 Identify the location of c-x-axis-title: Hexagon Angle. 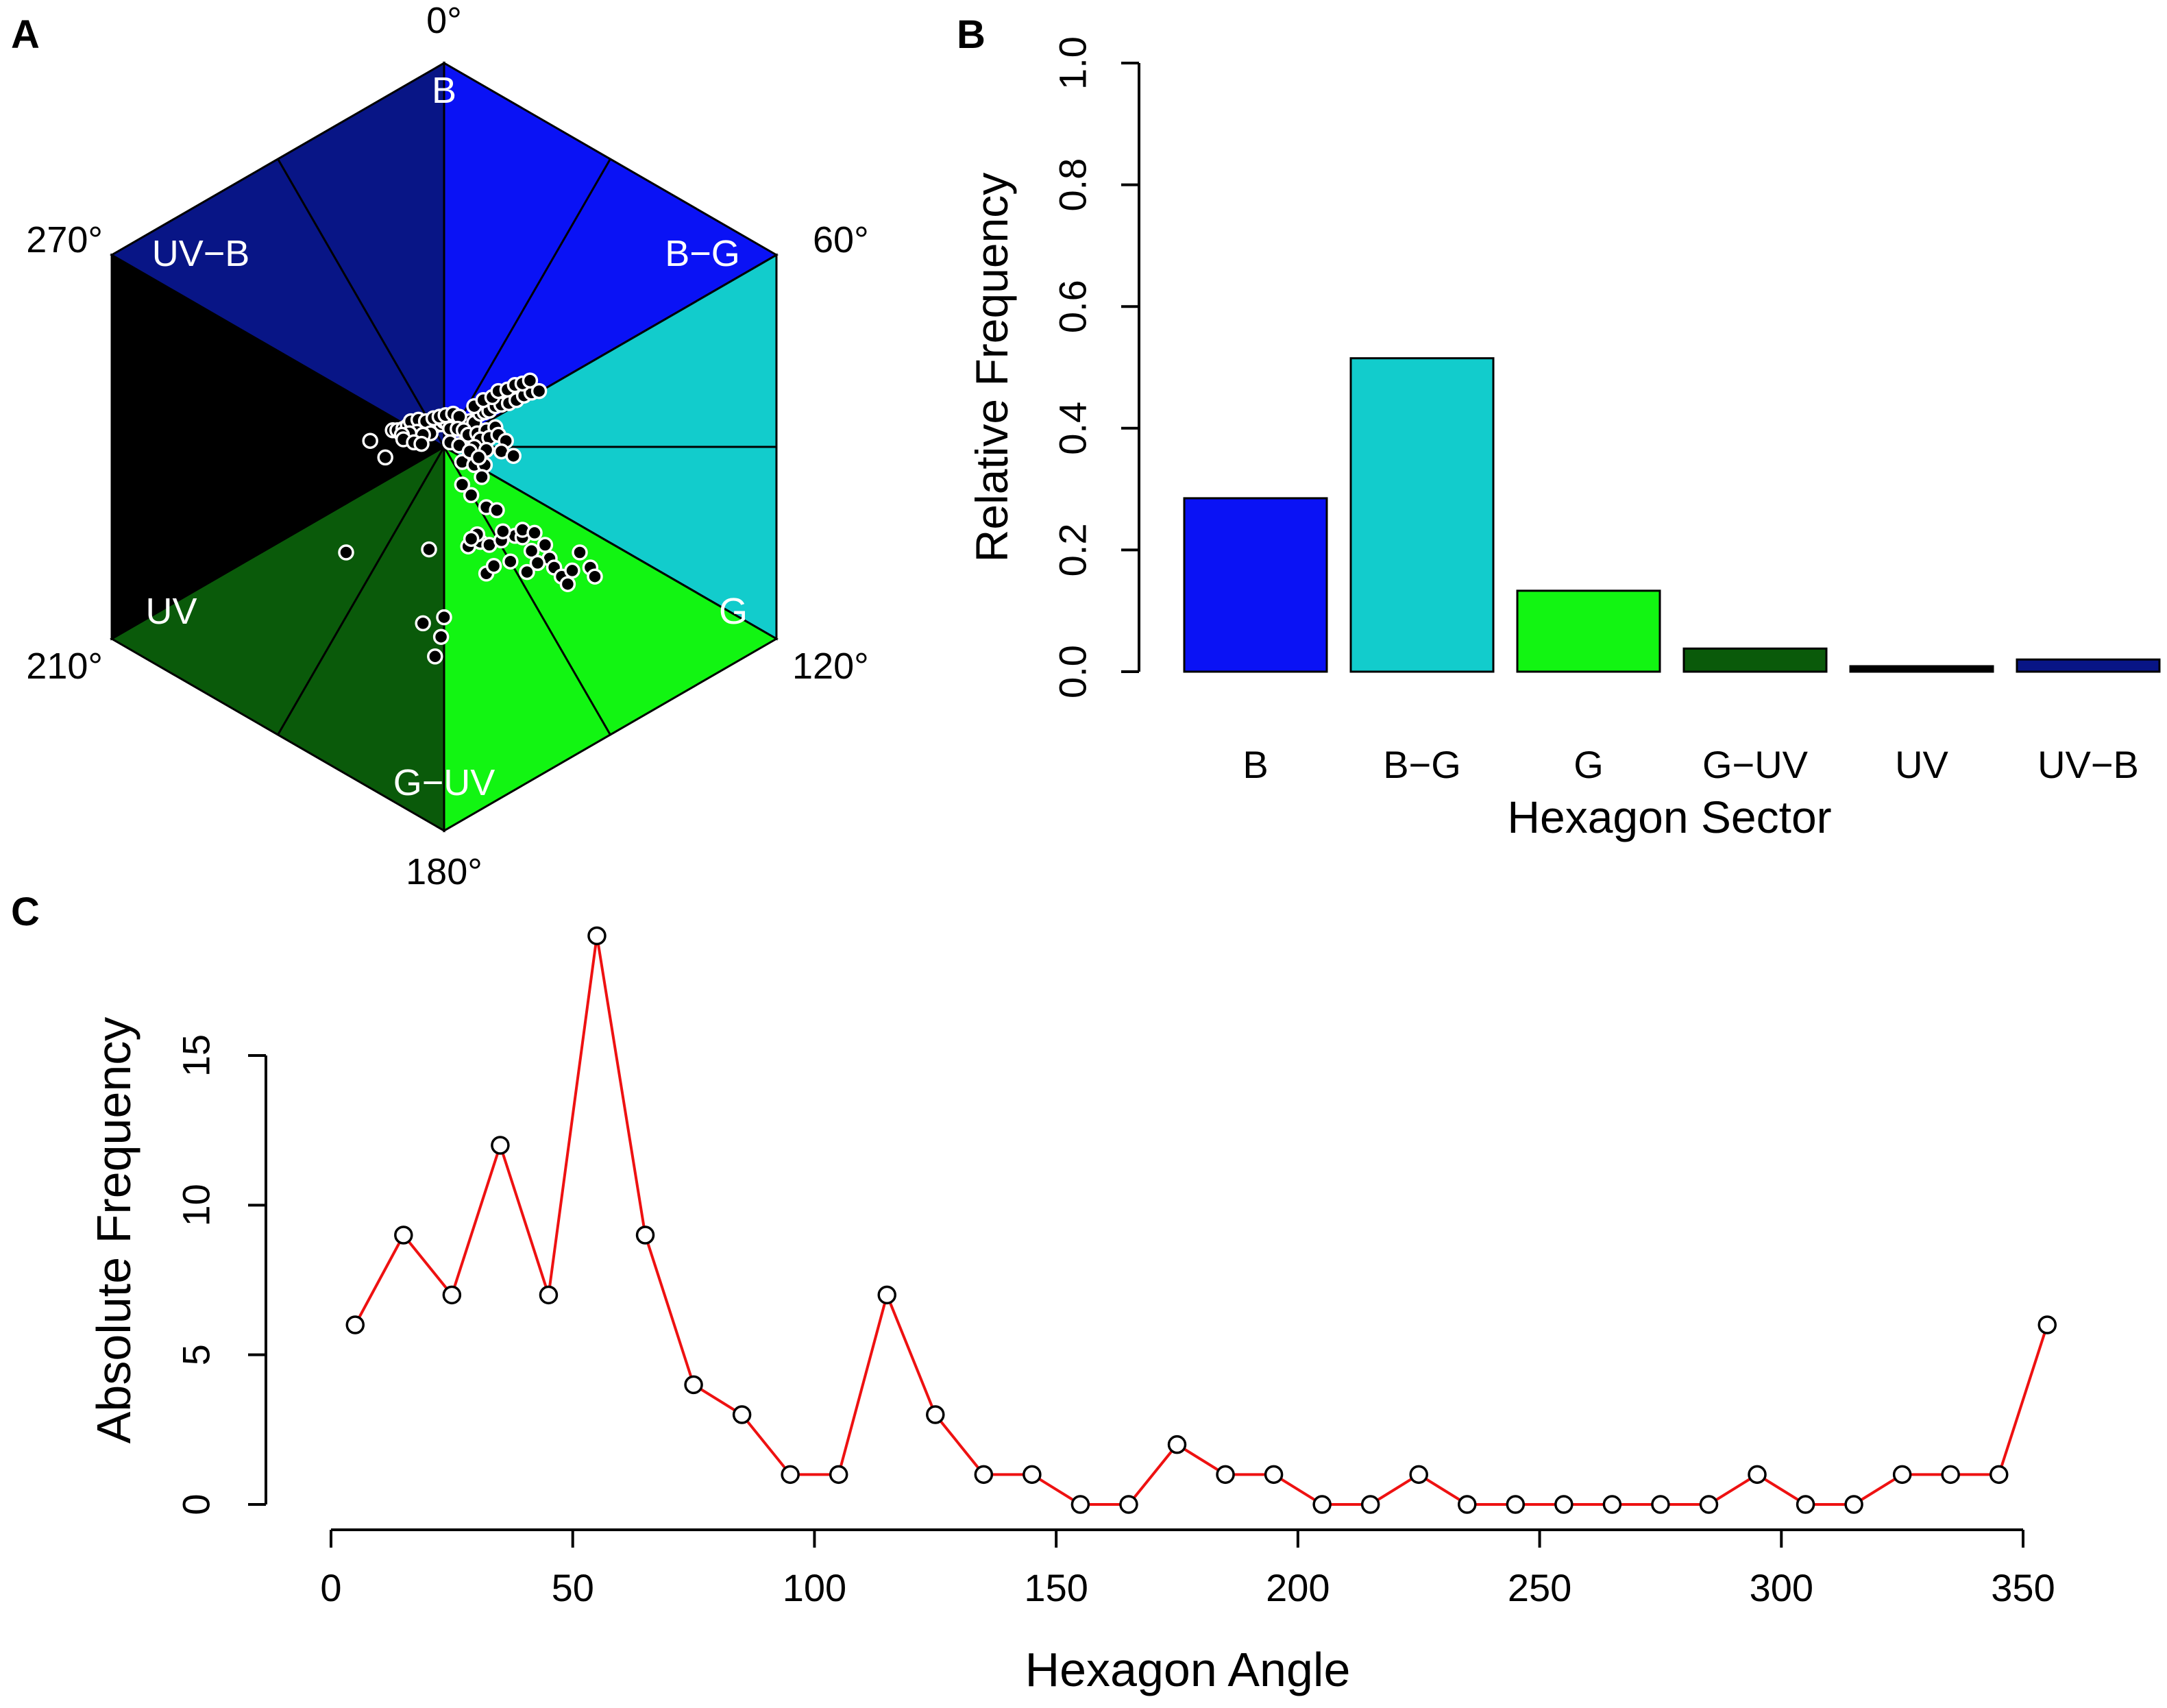
(1188, 1670).